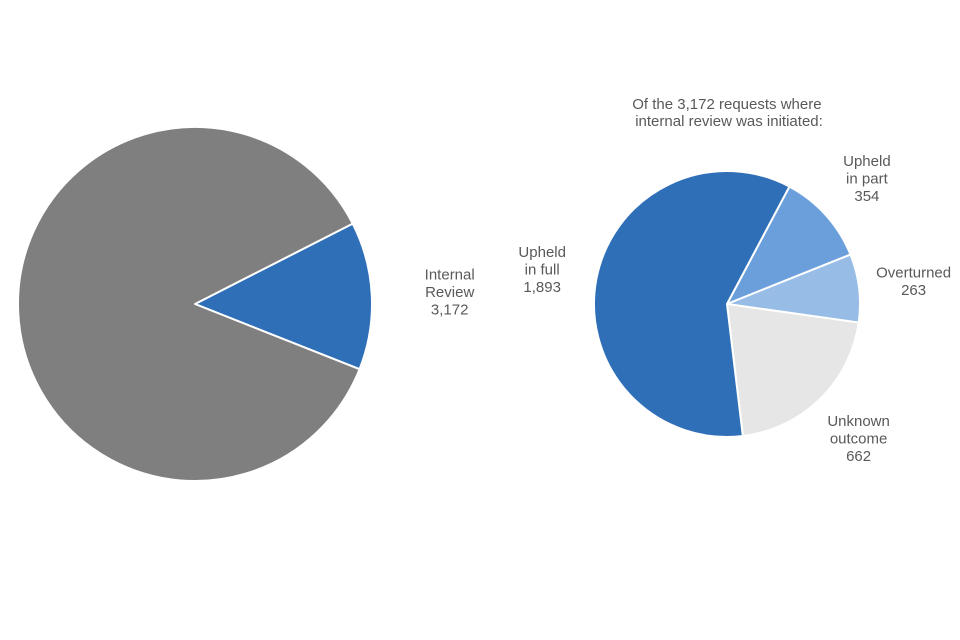  I want to click on pie-1-slice-1-label-line-1: 263, so click(913, 290).